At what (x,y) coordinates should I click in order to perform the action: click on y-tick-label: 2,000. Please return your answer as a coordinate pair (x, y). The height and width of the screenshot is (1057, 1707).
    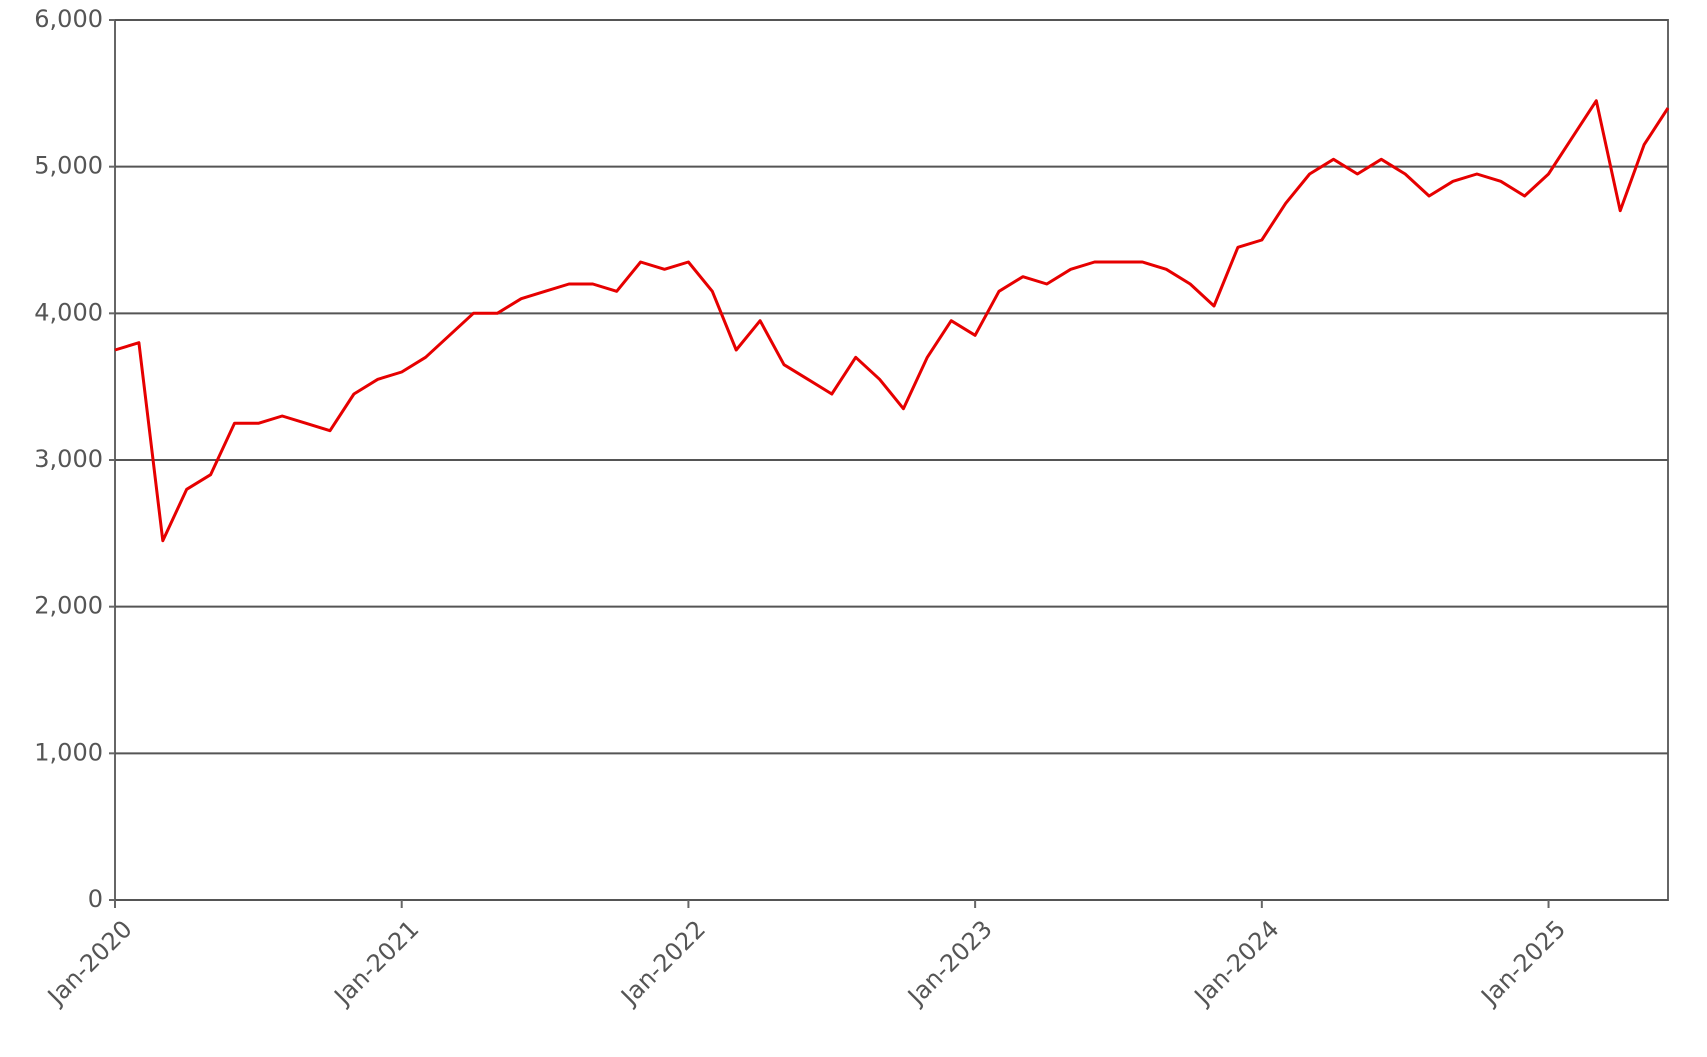
    Looking at the image, I should click on (68, 606).